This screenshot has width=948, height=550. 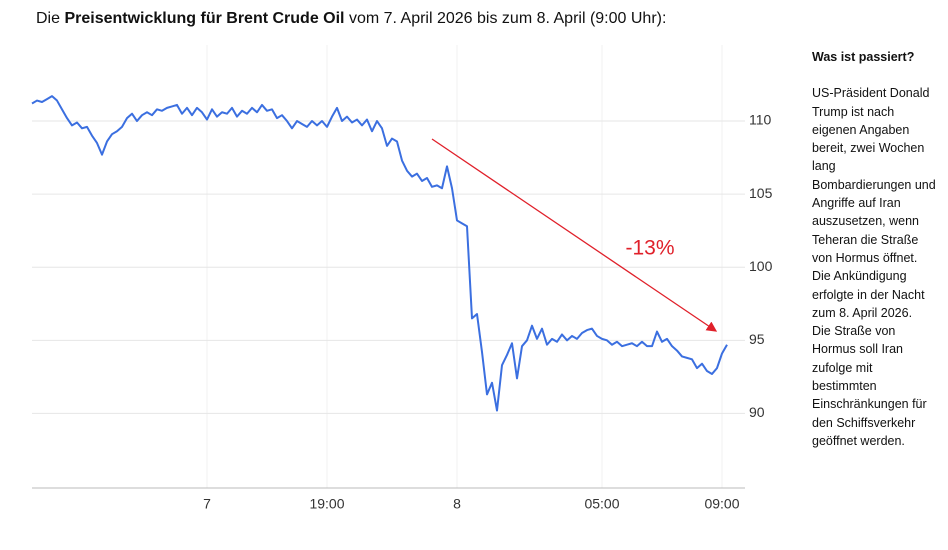 I want to click on trend-arrow, so click(x=574, y=235).